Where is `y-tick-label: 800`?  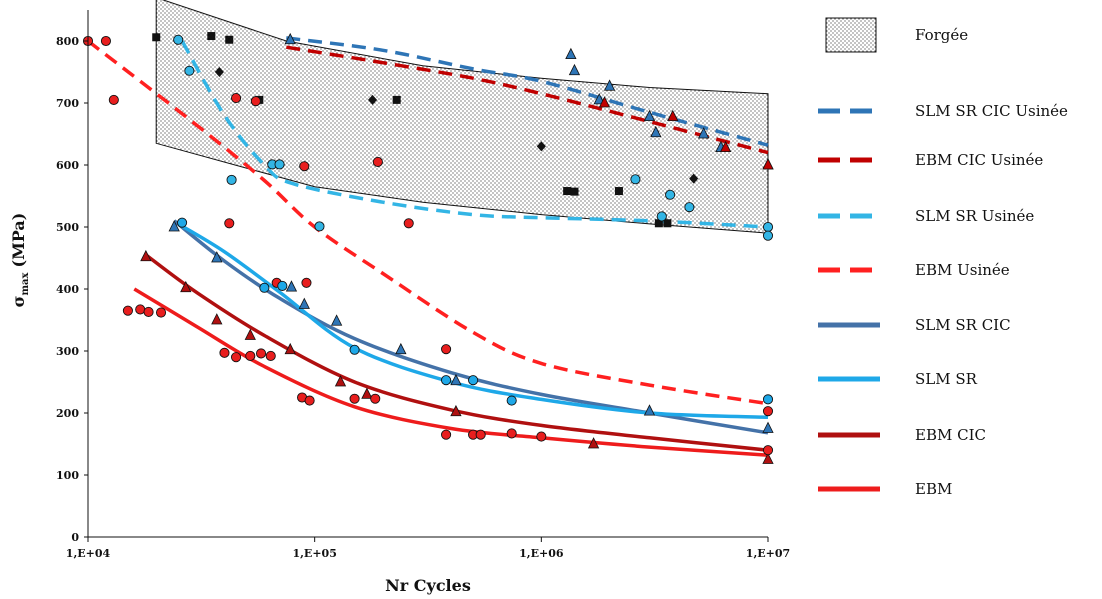
y-tick-label: 800 is located at coordinates (67, 41).